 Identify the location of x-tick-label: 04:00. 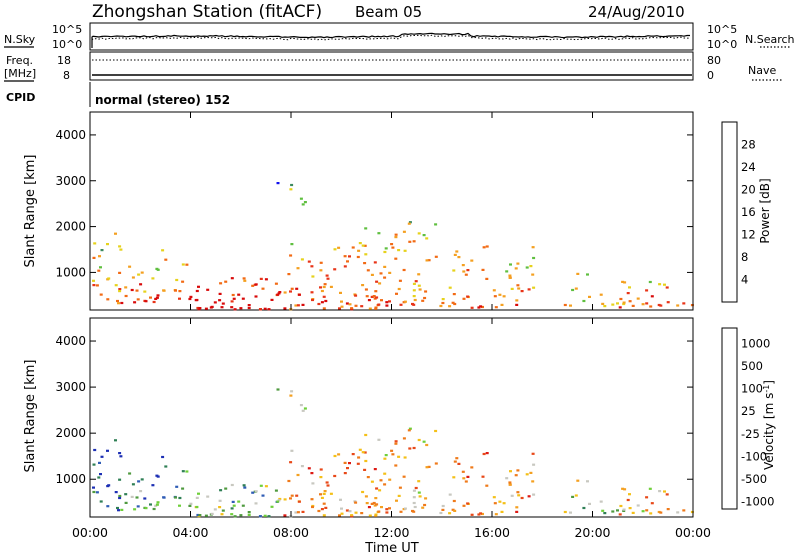
(190, 532).